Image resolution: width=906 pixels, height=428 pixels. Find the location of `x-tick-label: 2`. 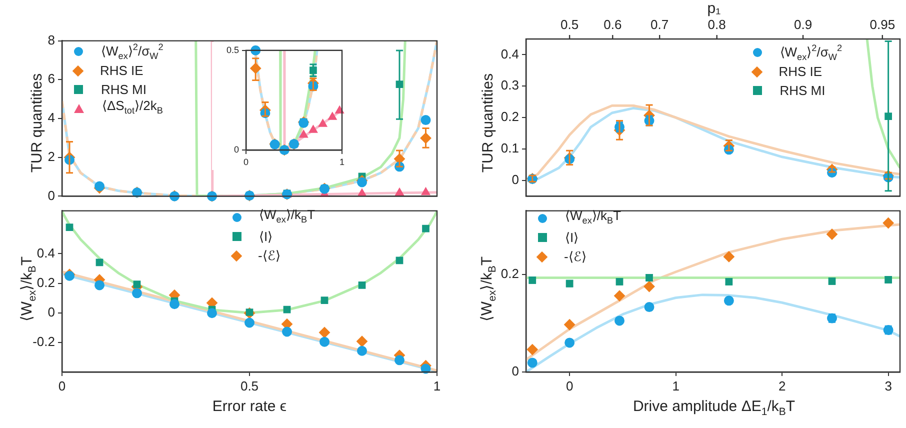

x-tick-label: 2 is located at coordinates (782, 386).